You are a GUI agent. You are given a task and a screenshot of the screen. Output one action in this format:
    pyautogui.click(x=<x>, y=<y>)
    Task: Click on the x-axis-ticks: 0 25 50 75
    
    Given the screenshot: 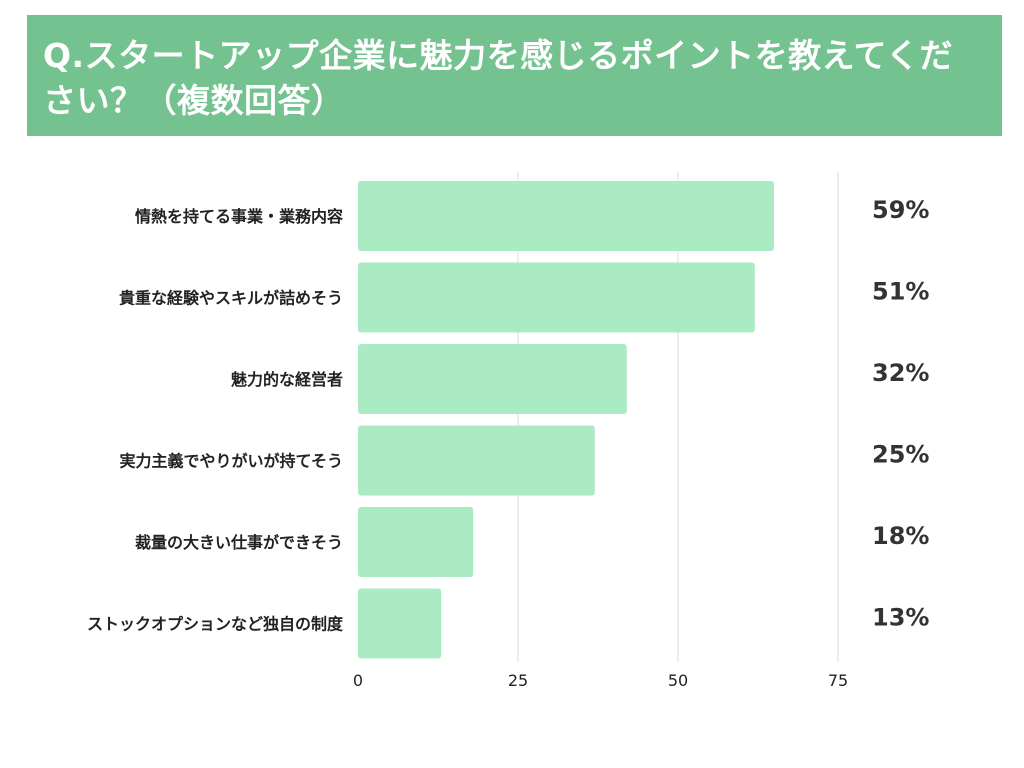 What is the action you would take?
    pyautogui.click(x=600, y=680)
    